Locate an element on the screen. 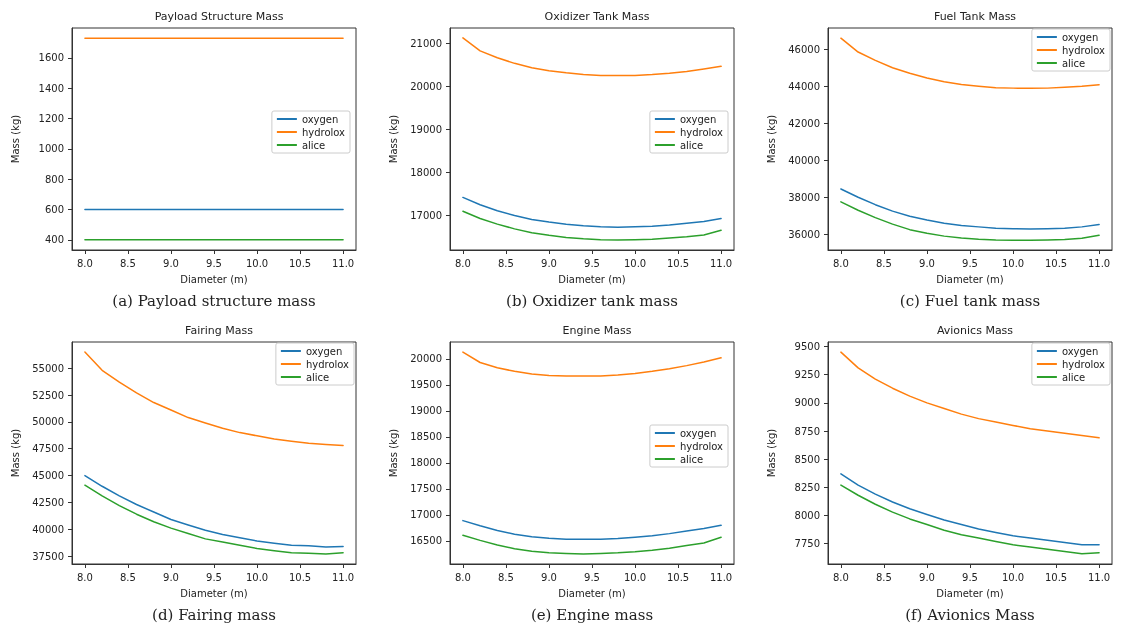  y-tick-label: 46000 is located at coordinates (804, 49).